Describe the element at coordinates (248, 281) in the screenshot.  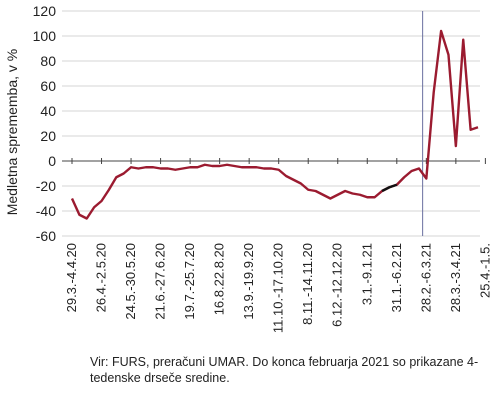
I see `x-tick-label: 13.9.-19.9.20` at that location.